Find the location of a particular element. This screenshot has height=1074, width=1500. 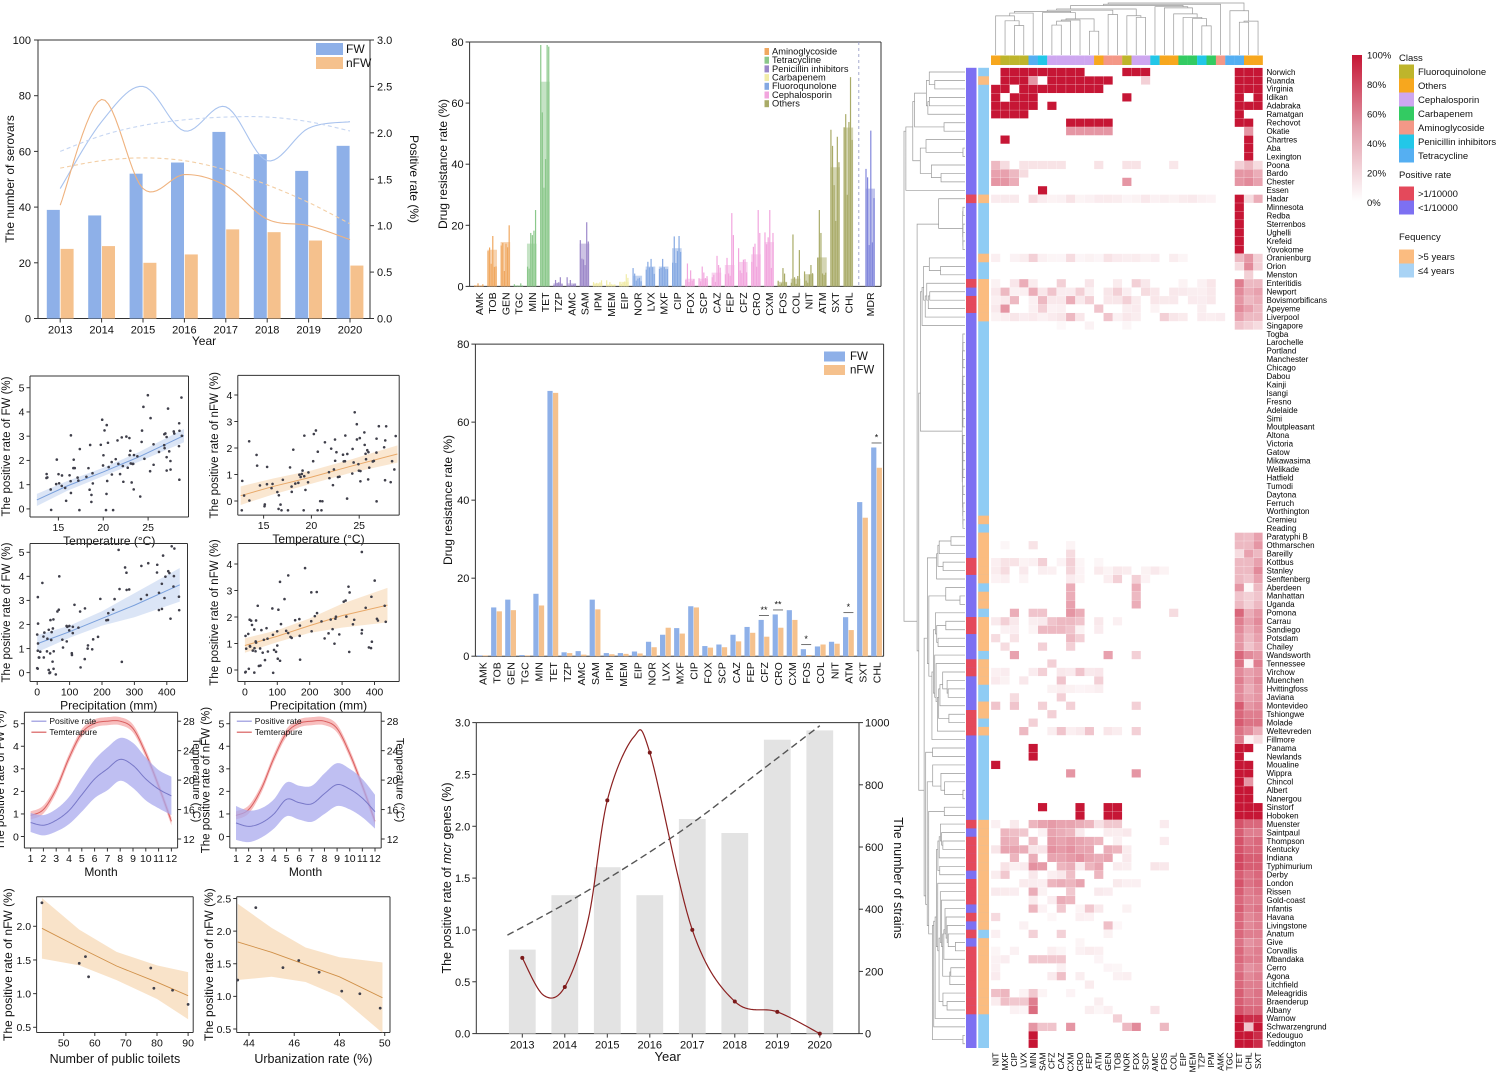

svg-text: Idikan is located at coordinates (1277, 97).